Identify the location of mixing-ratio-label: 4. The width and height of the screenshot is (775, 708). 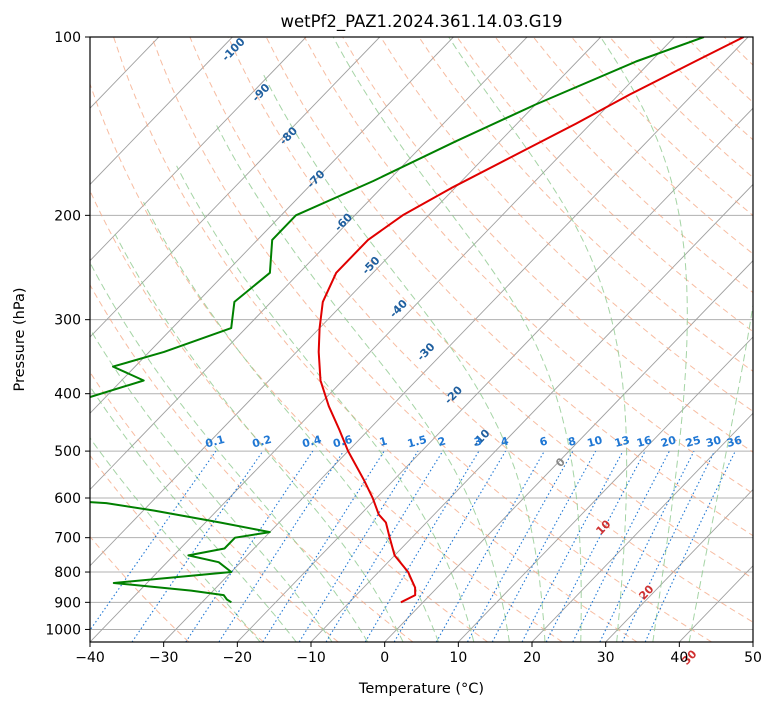
(504, 441).